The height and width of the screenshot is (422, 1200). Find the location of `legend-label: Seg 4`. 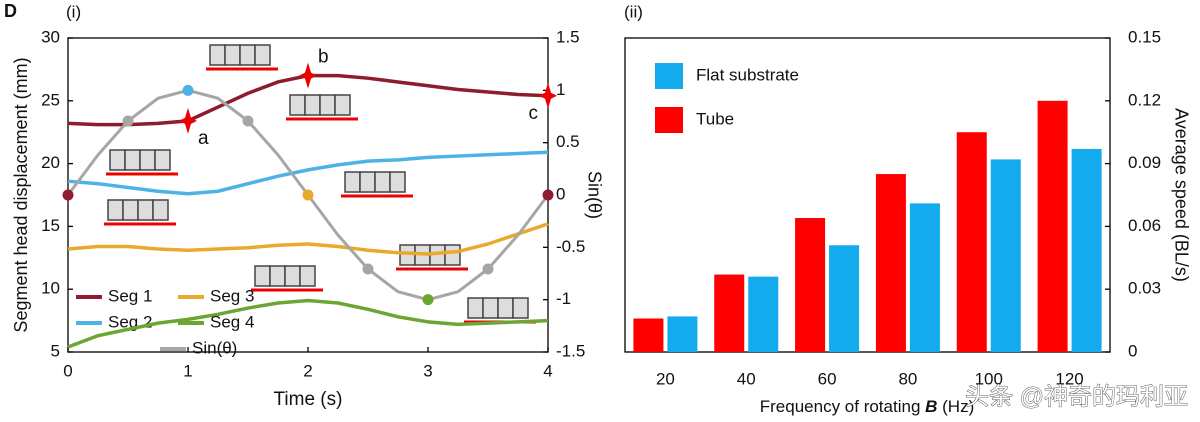

legend-label: Seg 4 is located at coordinates (232, 321).